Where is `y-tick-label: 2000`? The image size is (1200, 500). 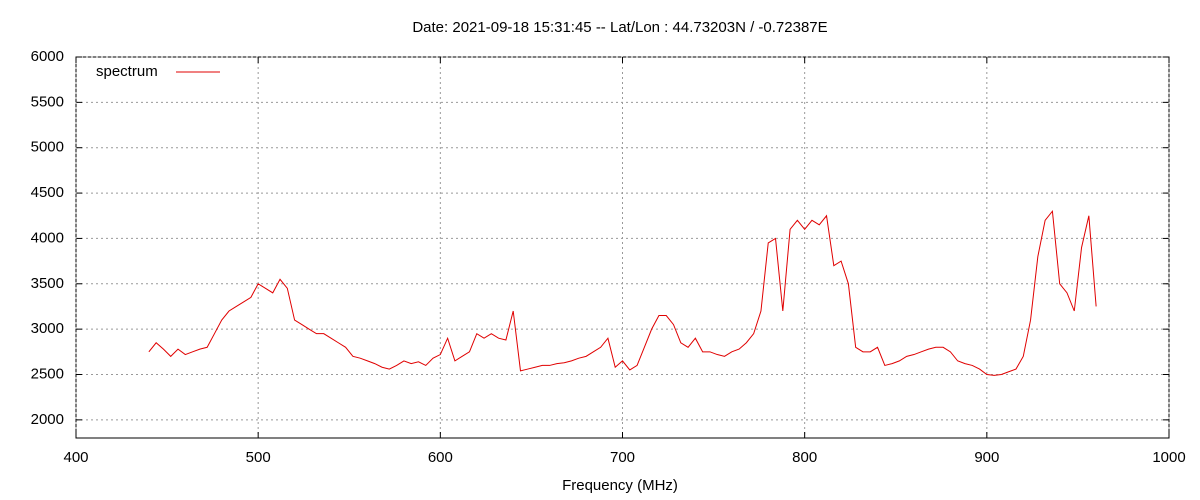 y-tick-label: 2000 is located at coordinates (47, 419).